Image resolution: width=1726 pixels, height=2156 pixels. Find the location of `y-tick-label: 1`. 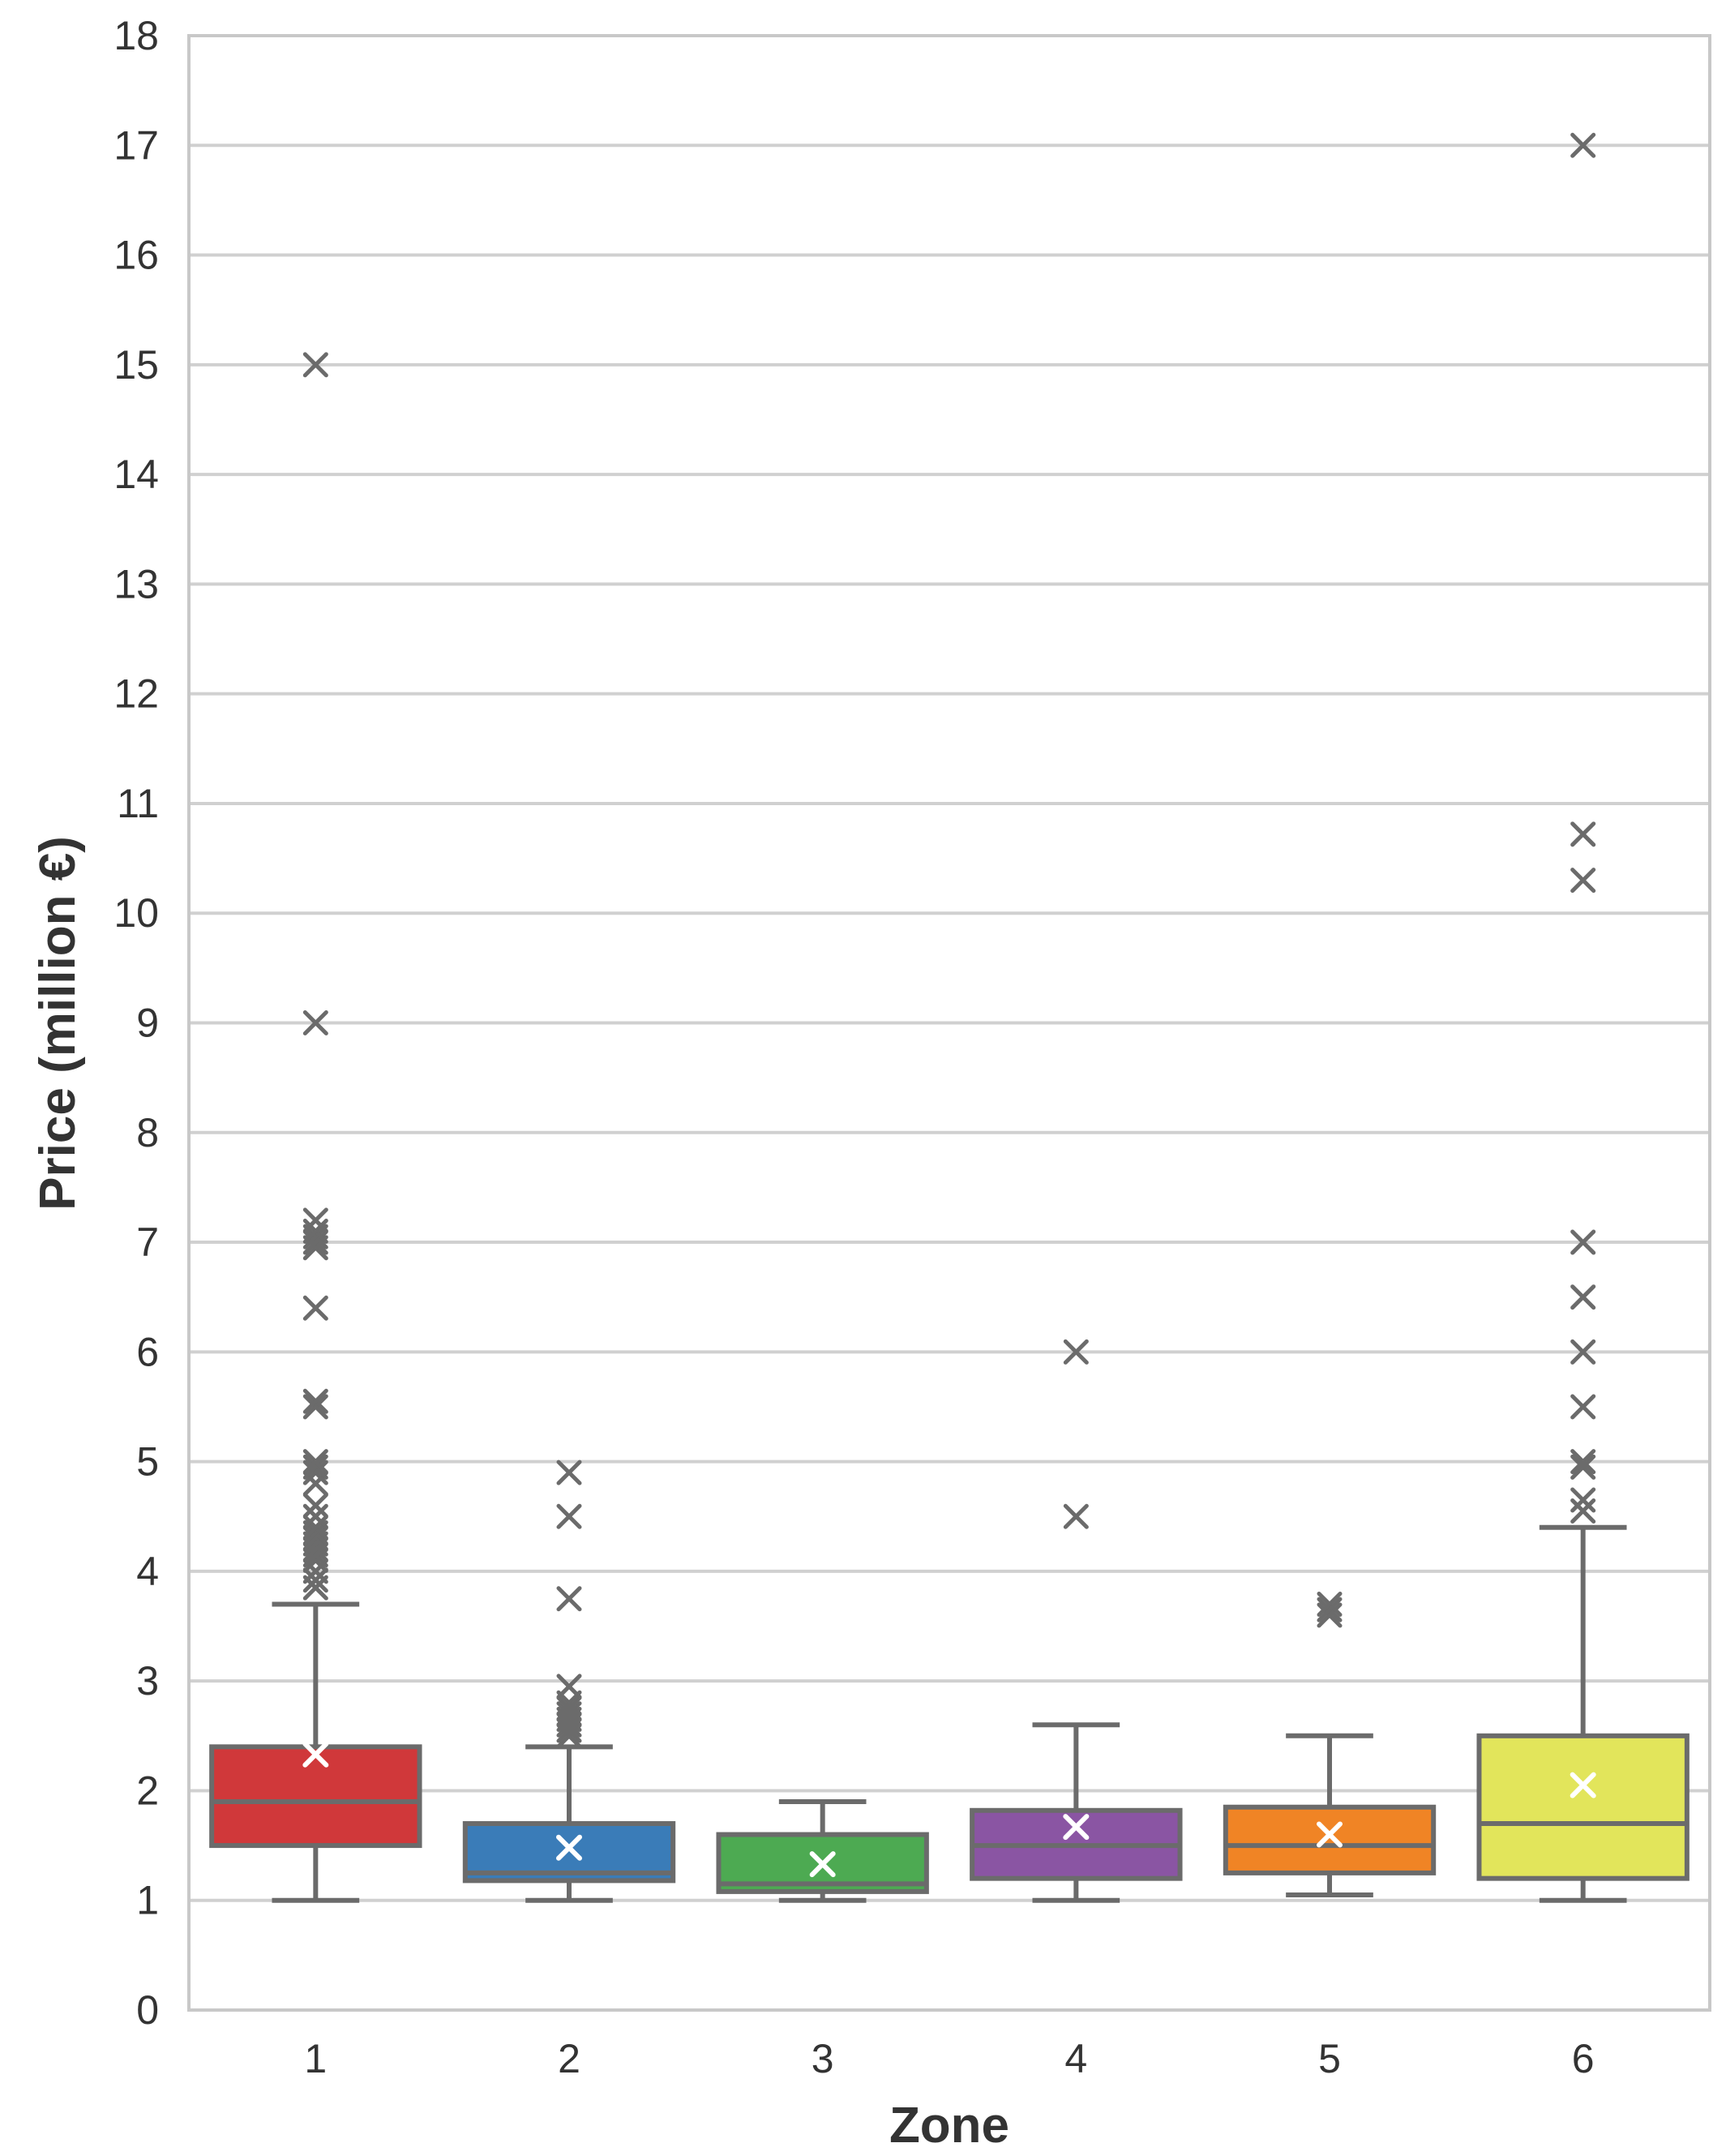

y-tick-label: 1 is located at coordinates (147, 1900).